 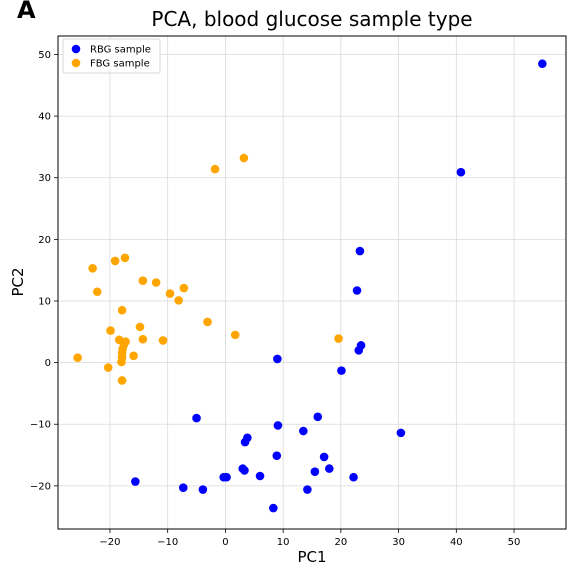 I want to click on y-tick-label: 0, so click(x=48, y=363).